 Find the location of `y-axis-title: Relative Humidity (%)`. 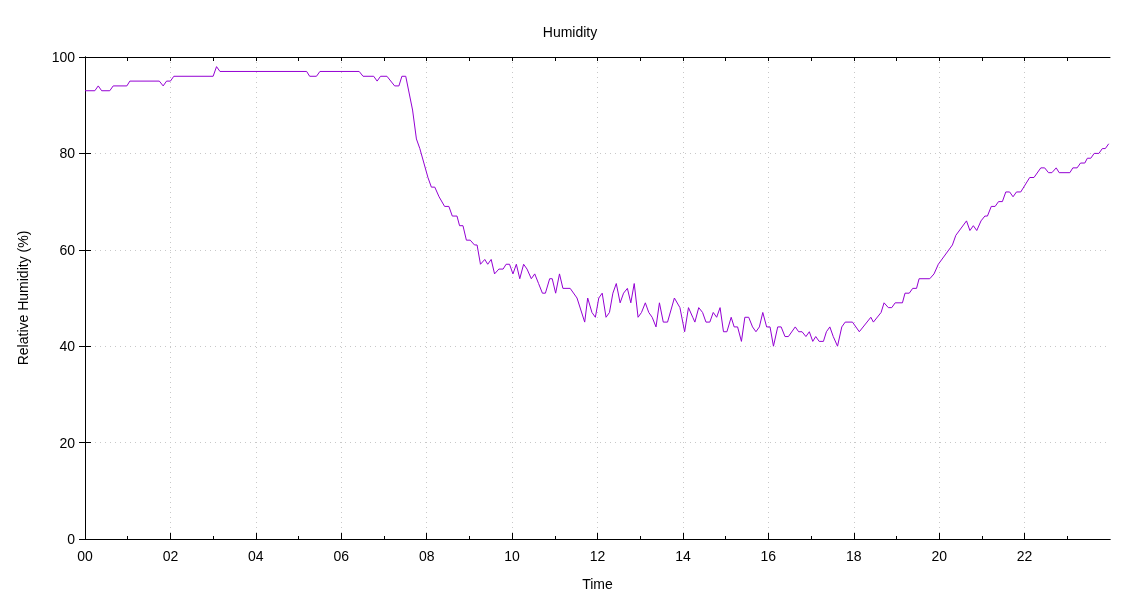

y-axis-title: Relative Humidity (%) is located at coordinates (23, 298).